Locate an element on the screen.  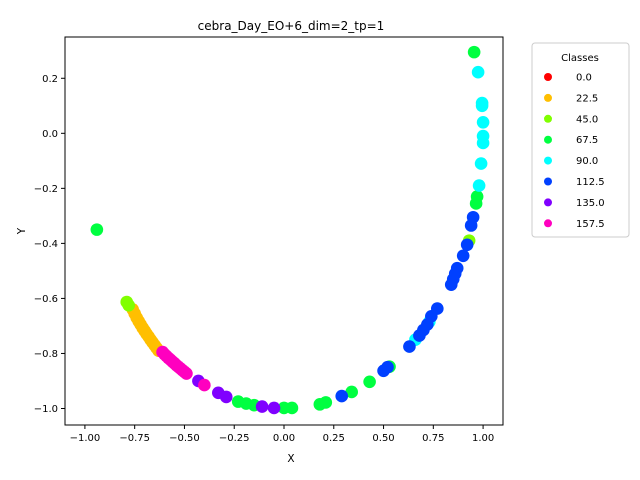
legend-label: 157.5 is located at coordinates (590, 224).